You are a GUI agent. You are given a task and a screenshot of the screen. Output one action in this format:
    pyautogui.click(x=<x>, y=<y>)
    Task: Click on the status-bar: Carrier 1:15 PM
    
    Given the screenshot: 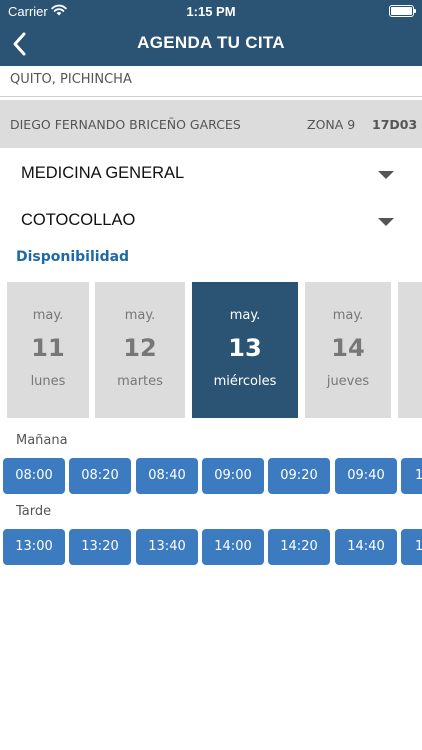 What is the action you would take?
    pyautogui.click(x=211, y=11)
    